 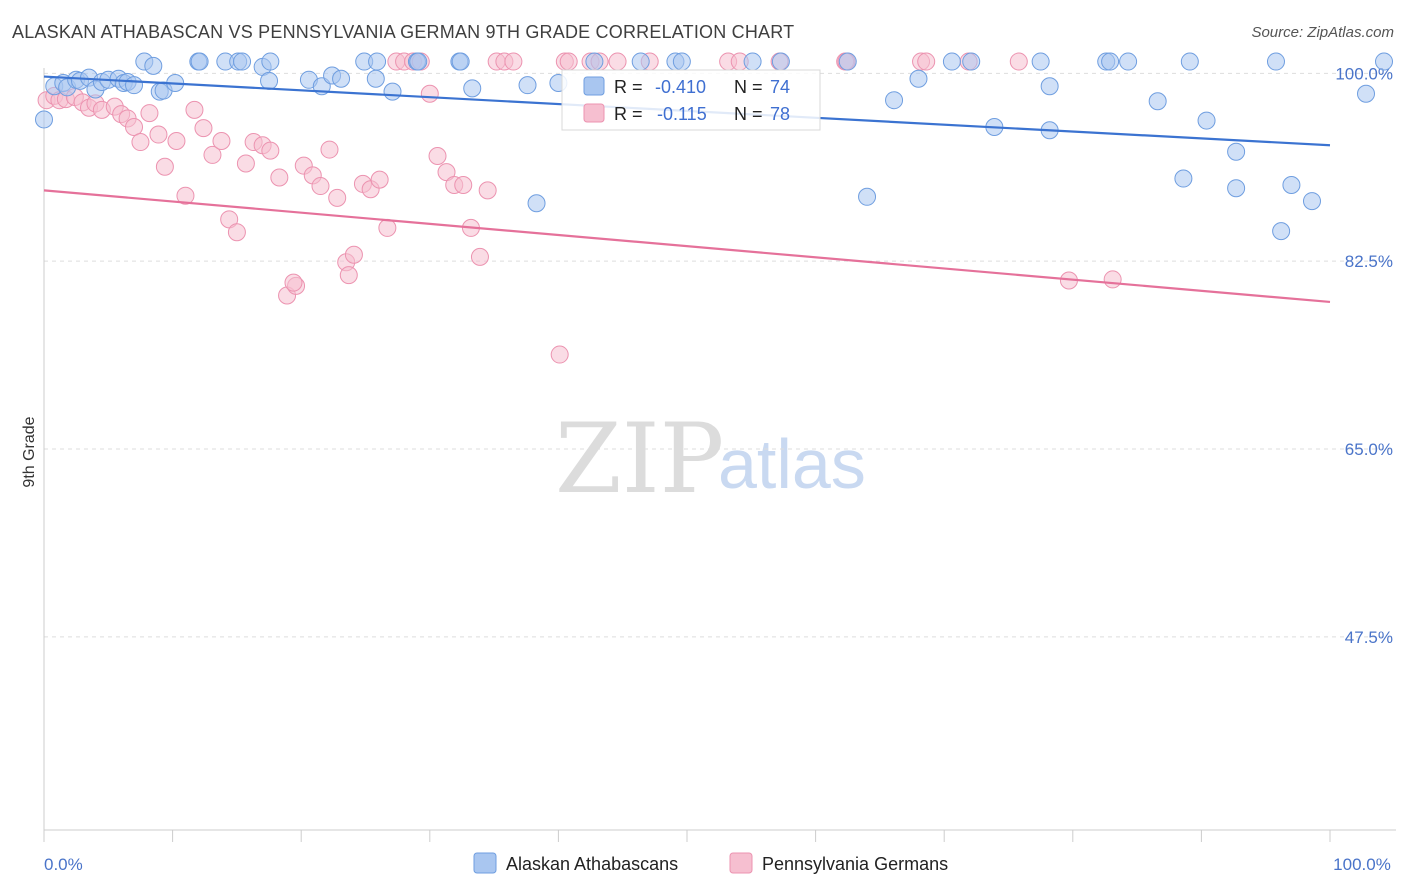 I want to click on stats-swatch-pink, so click(x=594, y=113).